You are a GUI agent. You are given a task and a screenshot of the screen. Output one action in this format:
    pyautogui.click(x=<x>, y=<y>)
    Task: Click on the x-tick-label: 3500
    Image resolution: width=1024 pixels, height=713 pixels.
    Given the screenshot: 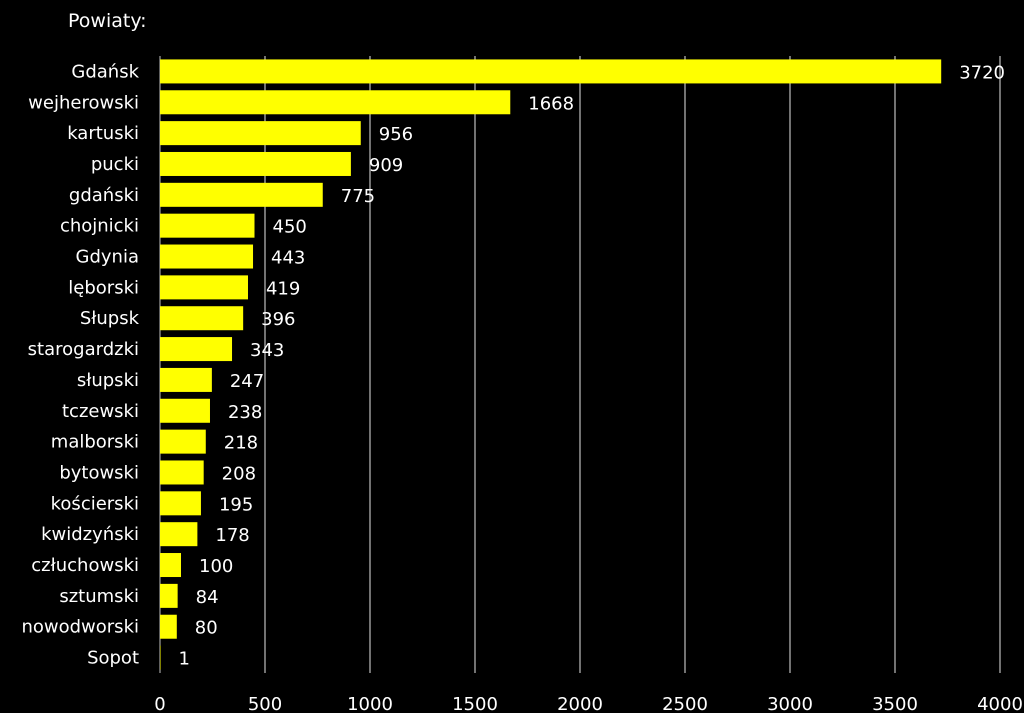 What is the action you would take?
    pyautogui.click(x=895, y=703)
    